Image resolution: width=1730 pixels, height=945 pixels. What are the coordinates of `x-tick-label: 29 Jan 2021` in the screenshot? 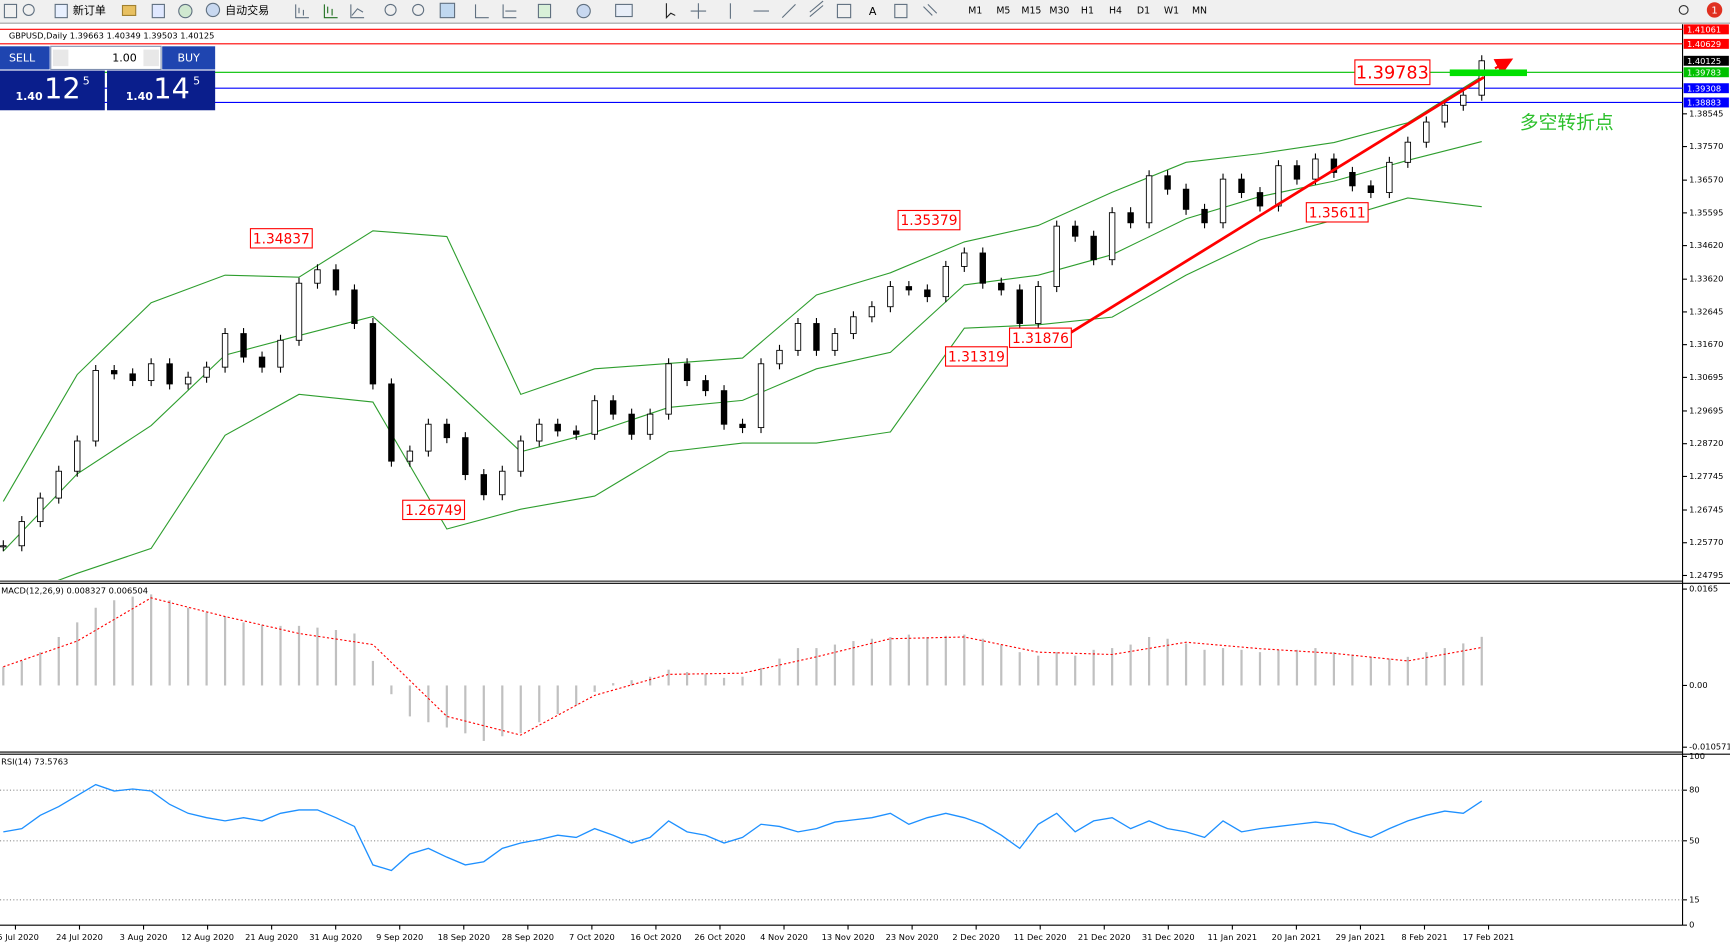 It's located at (1361, 937).